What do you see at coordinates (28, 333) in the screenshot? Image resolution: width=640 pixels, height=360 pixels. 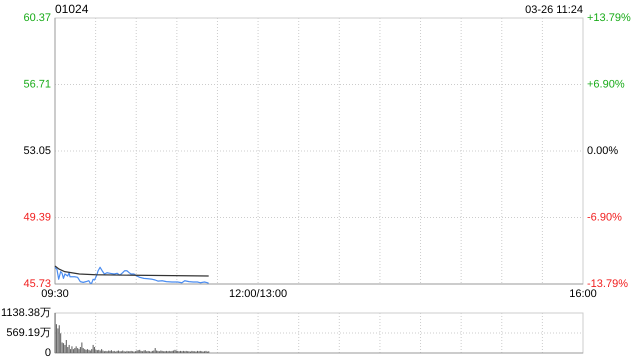 I see `y-tick-label: 569.19万` at bounding box center [28, 333].